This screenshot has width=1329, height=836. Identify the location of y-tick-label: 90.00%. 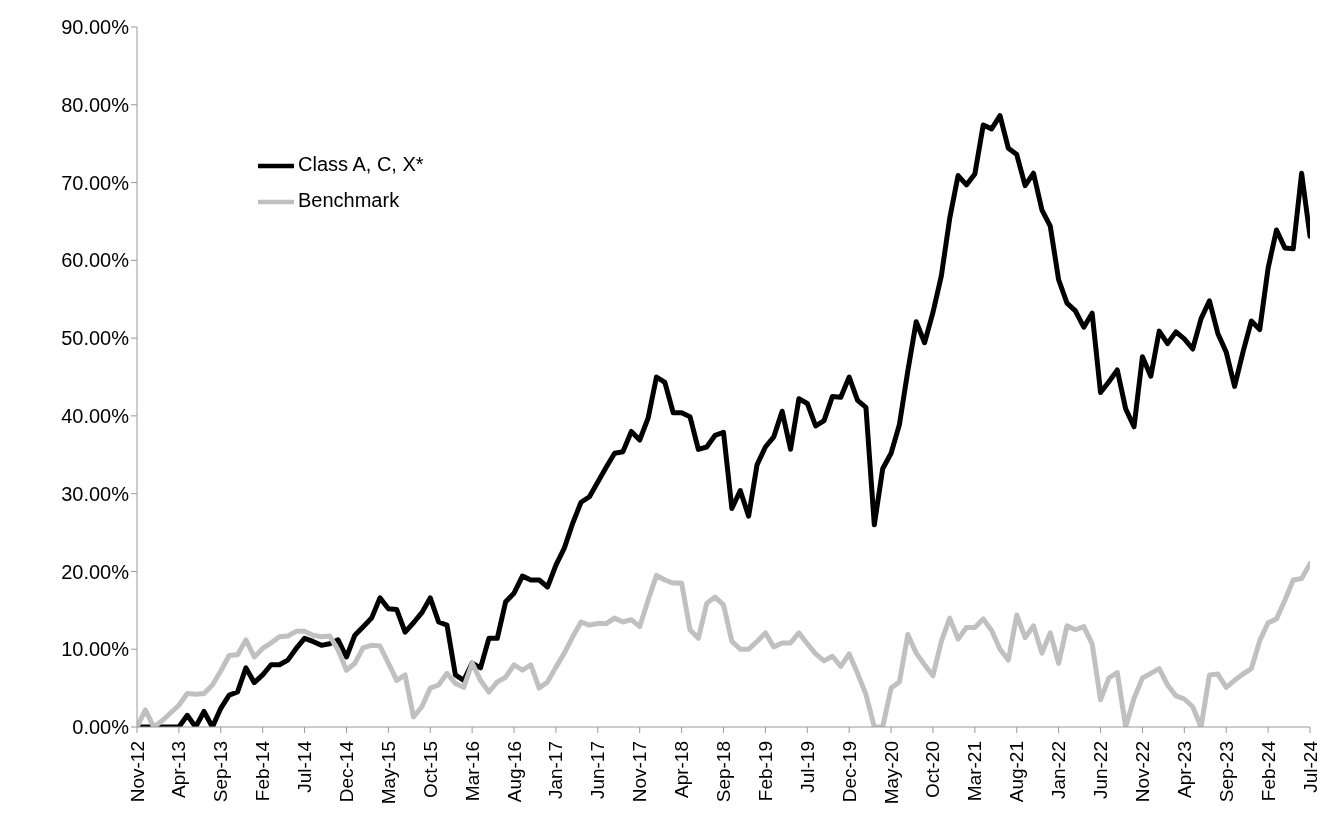
(95, 27).